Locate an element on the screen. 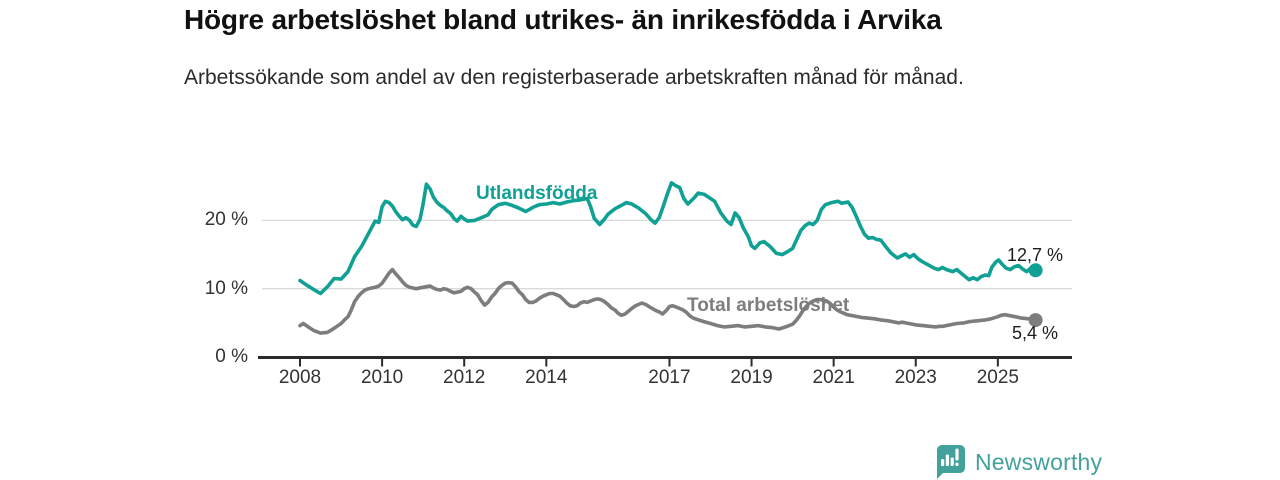  x-tick-label: 2010 is located at coordinates (382, 377).